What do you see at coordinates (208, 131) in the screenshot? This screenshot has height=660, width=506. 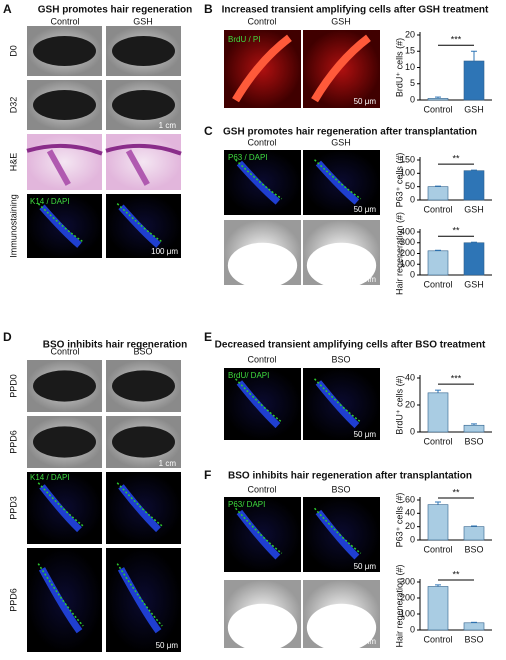 I see `panel-letter: C` at bounding box center [208, 131].